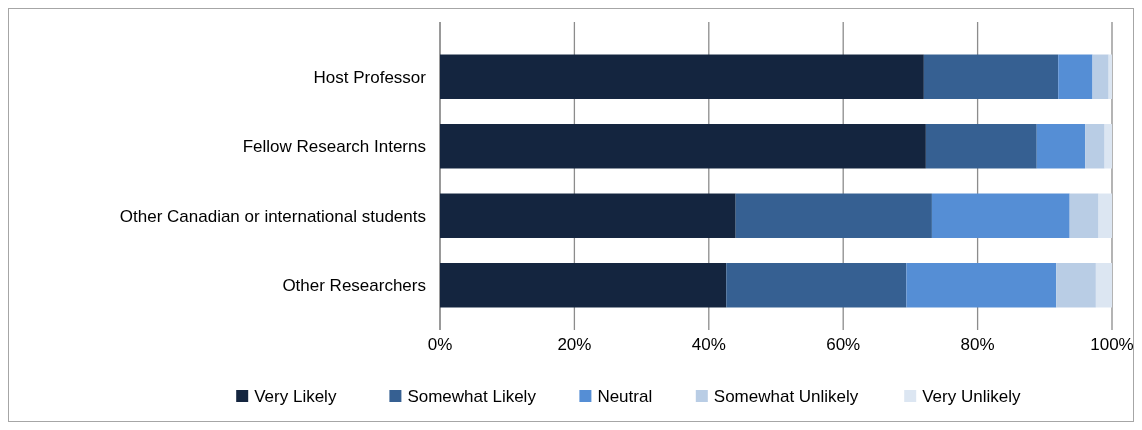 This screenshot has height=430, width=1142. I want to click on x-tick-label: 100%, so click(1112, 344).